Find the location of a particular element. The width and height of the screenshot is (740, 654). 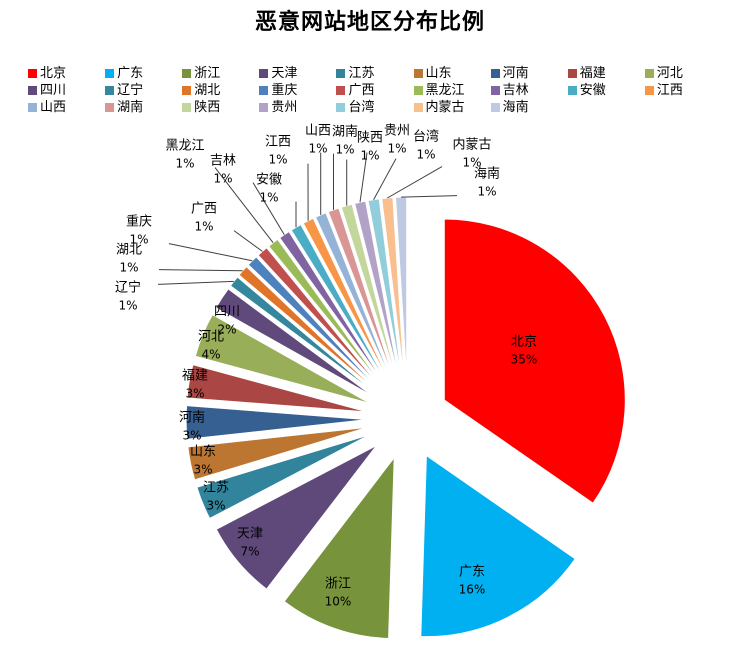

legend-item-3: 天津 is located at coordinates (296, 73).